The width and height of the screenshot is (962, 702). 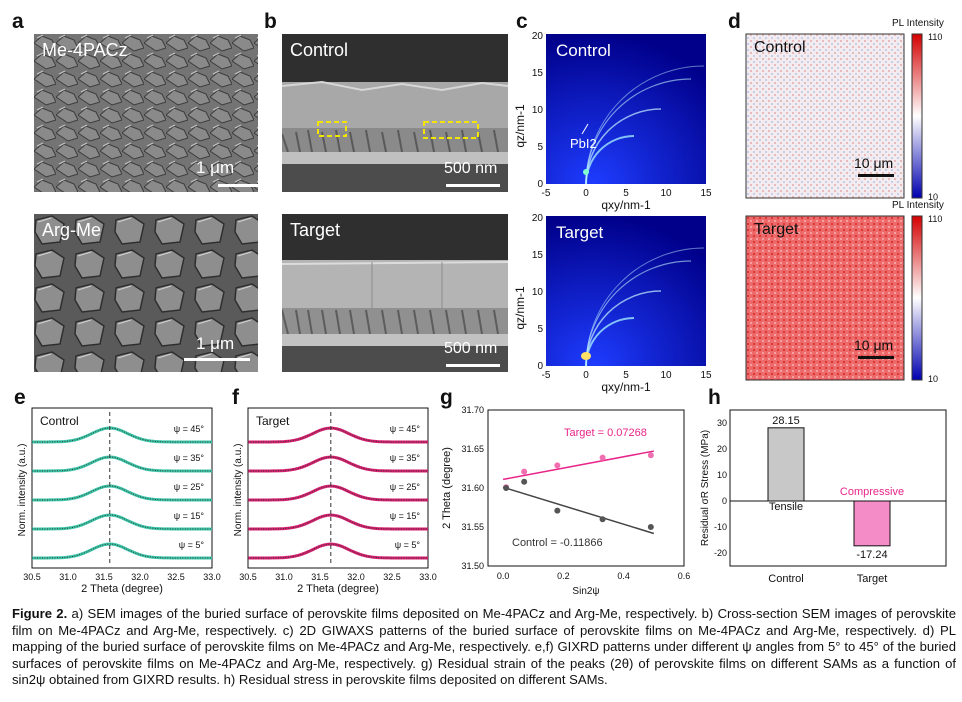 What do you see at coordinates (557, 543) in the screenshot?
I see `control-fit-label: Control = -0.11866` at bounding box center [557, 543].